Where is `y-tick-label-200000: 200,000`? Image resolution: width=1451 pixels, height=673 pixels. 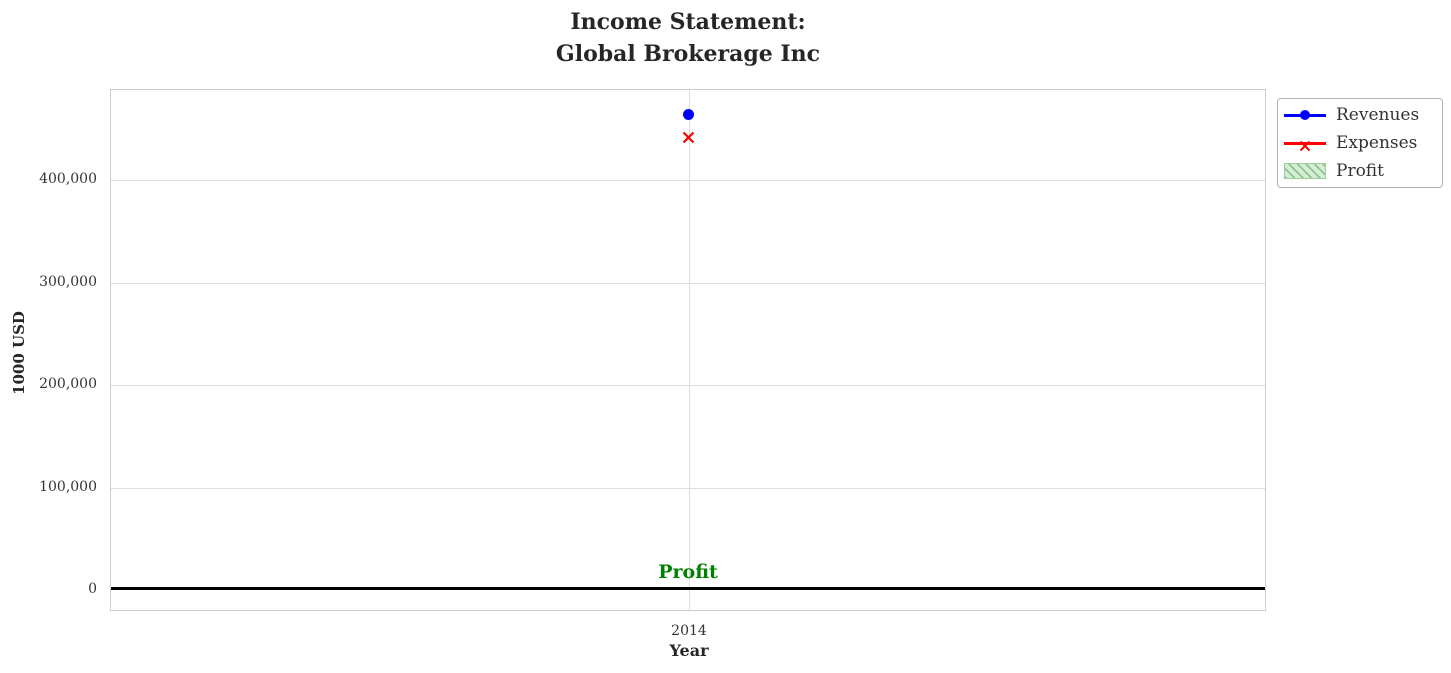
y-tick-label-200000: 200,000 is located at coordinates (68, 384).